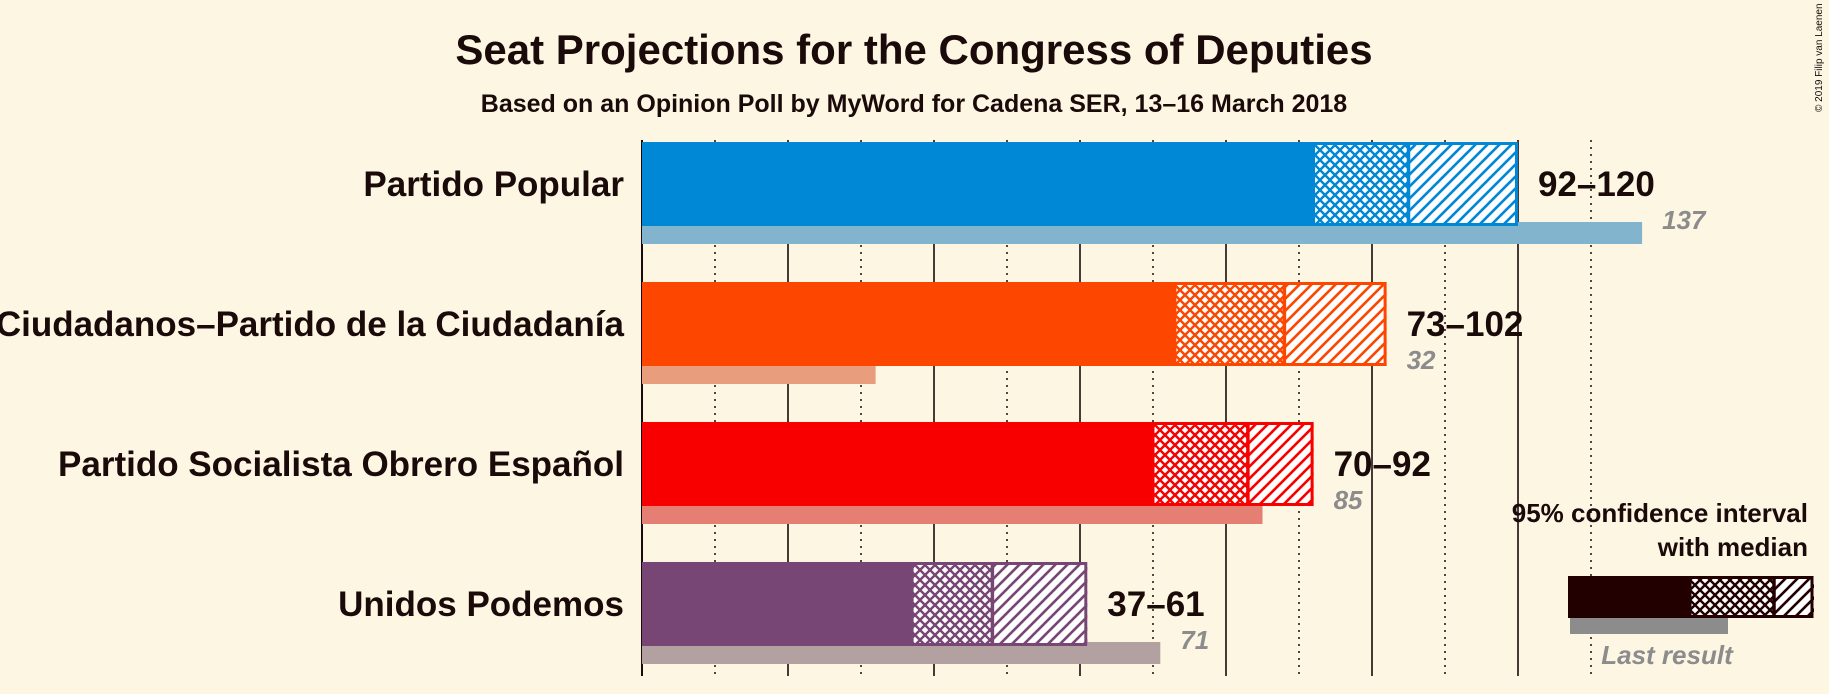 The width and height of the screenshot is (1829, 694). Describe the element at coordinates (1421, 360) in the screenshot. I see `last-result-label: 32` at that location.